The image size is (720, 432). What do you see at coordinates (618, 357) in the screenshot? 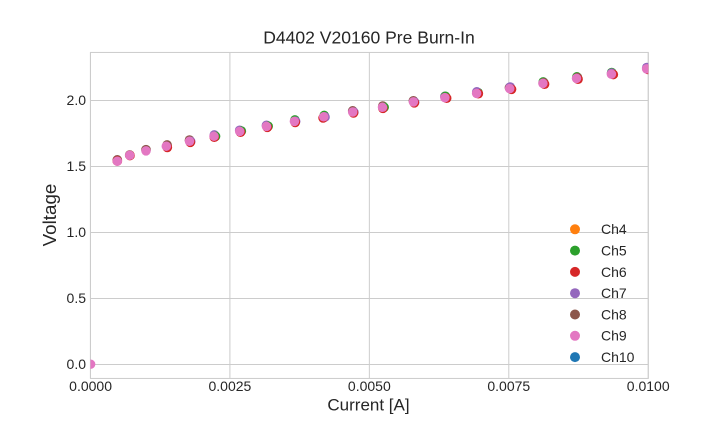
I see `svg-text: Ch10` at bounding box center [618, 357].